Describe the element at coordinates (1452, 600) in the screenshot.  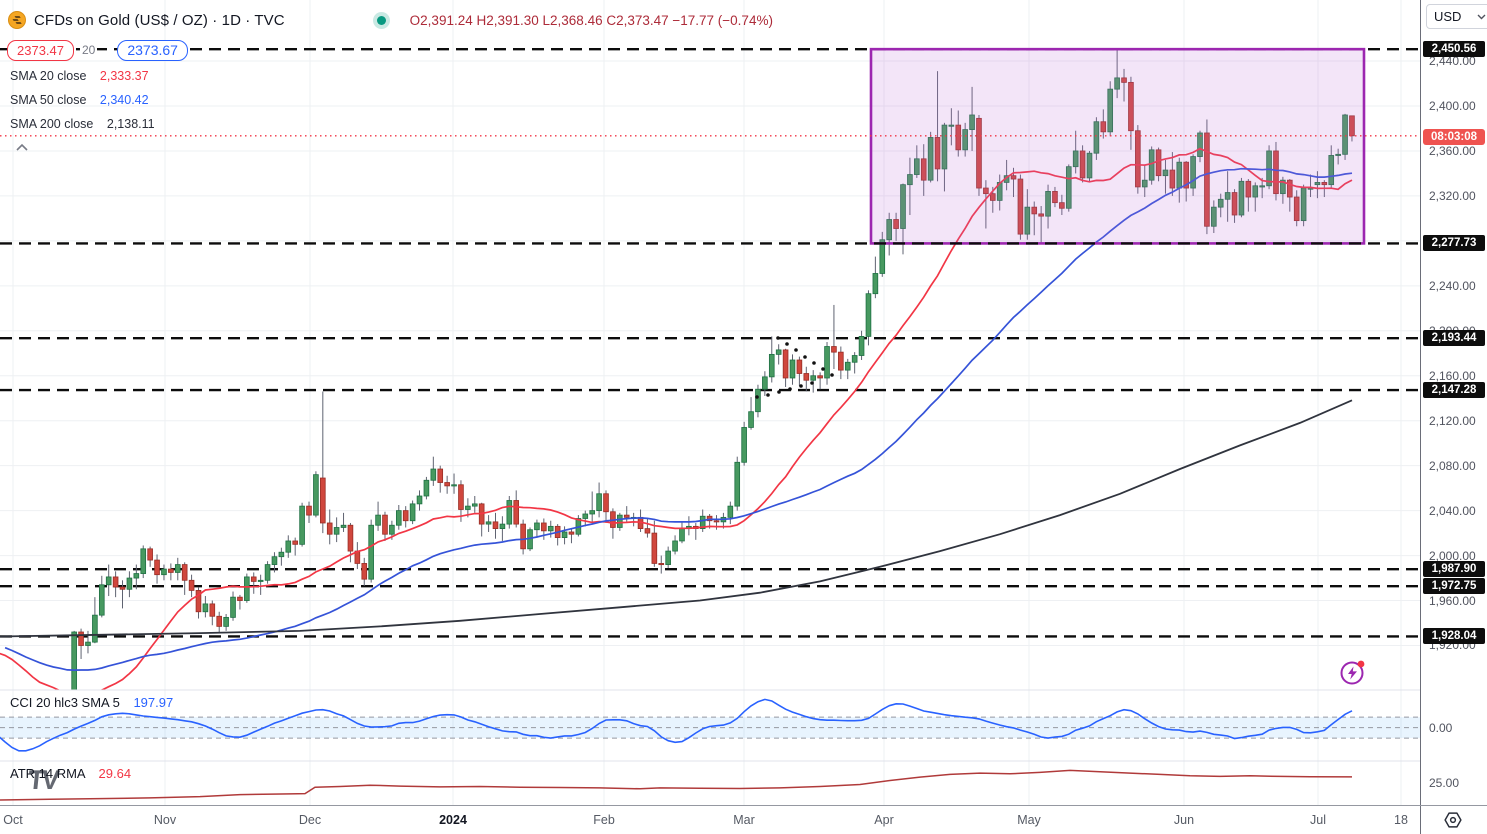
I see `price-tick-label: 1,960.00` at that location.